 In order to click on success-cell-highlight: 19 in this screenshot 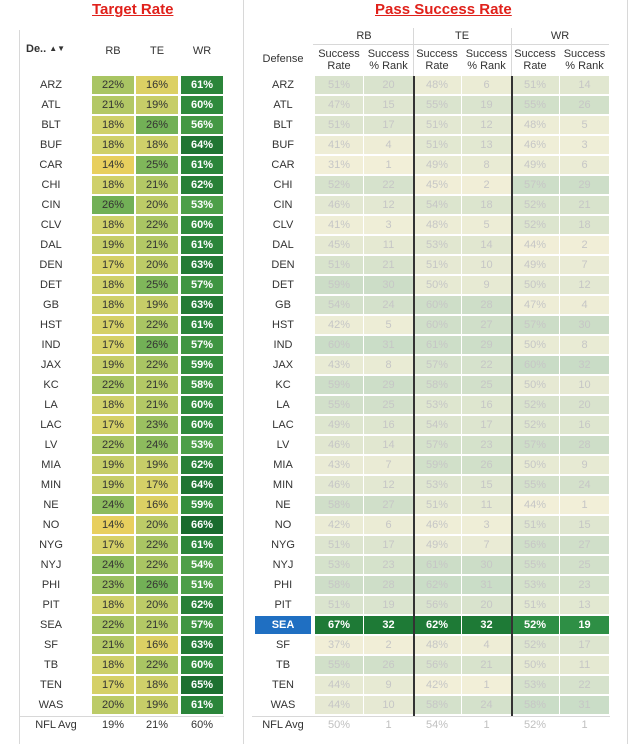, I will do `click(584, 625)`.